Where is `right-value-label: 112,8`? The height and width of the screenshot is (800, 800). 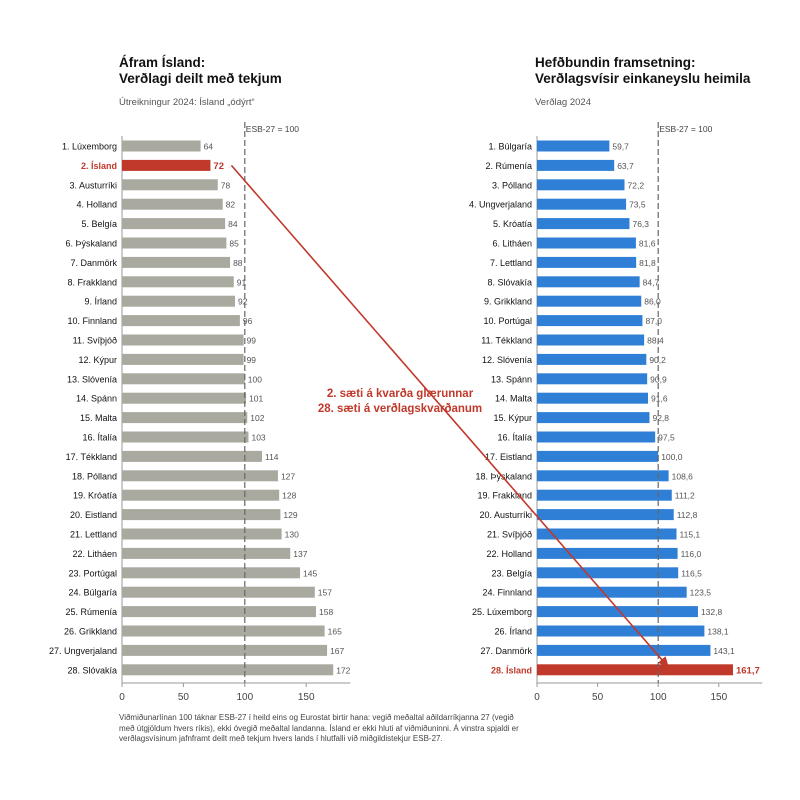 right-value-label: 112,8 is located at coordinates (687, 515).